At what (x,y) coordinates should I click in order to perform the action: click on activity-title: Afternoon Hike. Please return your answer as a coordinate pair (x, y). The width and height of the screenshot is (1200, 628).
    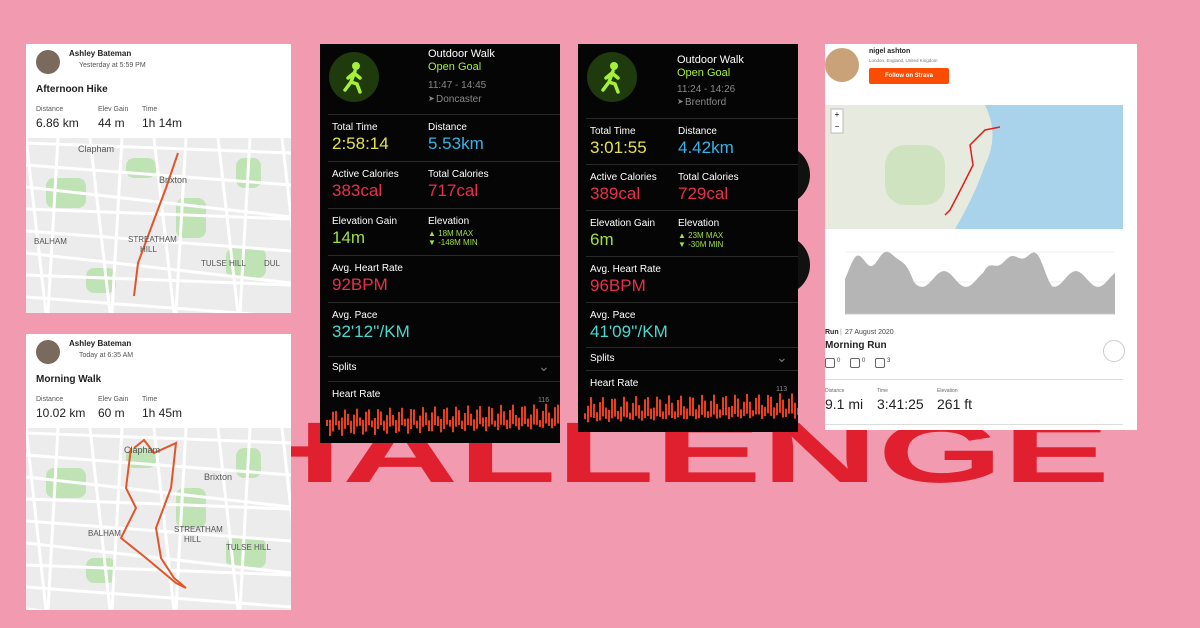
    Looking at the image, I should click on (72, 89).